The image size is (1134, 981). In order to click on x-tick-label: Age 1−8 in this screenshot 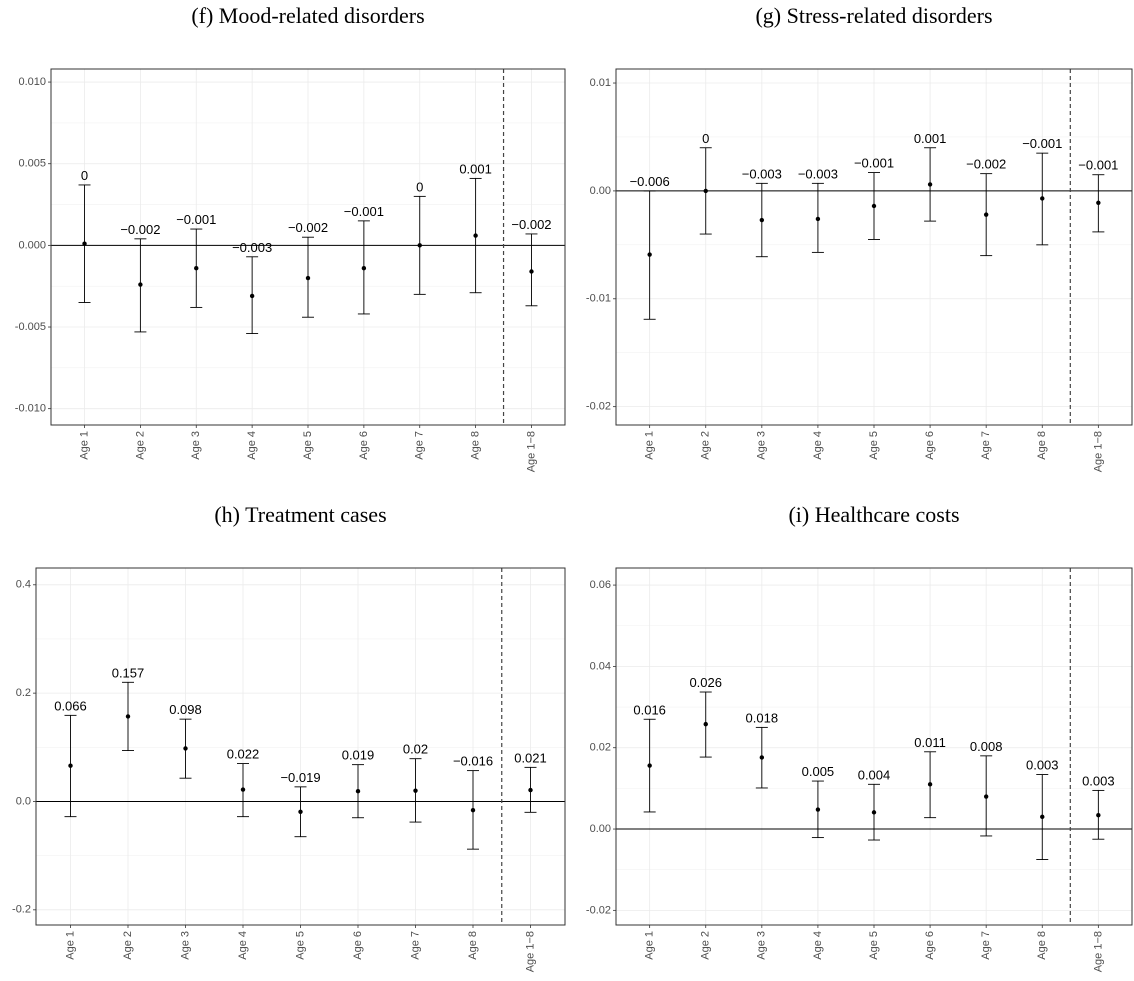, I will do `click(1098, 451)`.